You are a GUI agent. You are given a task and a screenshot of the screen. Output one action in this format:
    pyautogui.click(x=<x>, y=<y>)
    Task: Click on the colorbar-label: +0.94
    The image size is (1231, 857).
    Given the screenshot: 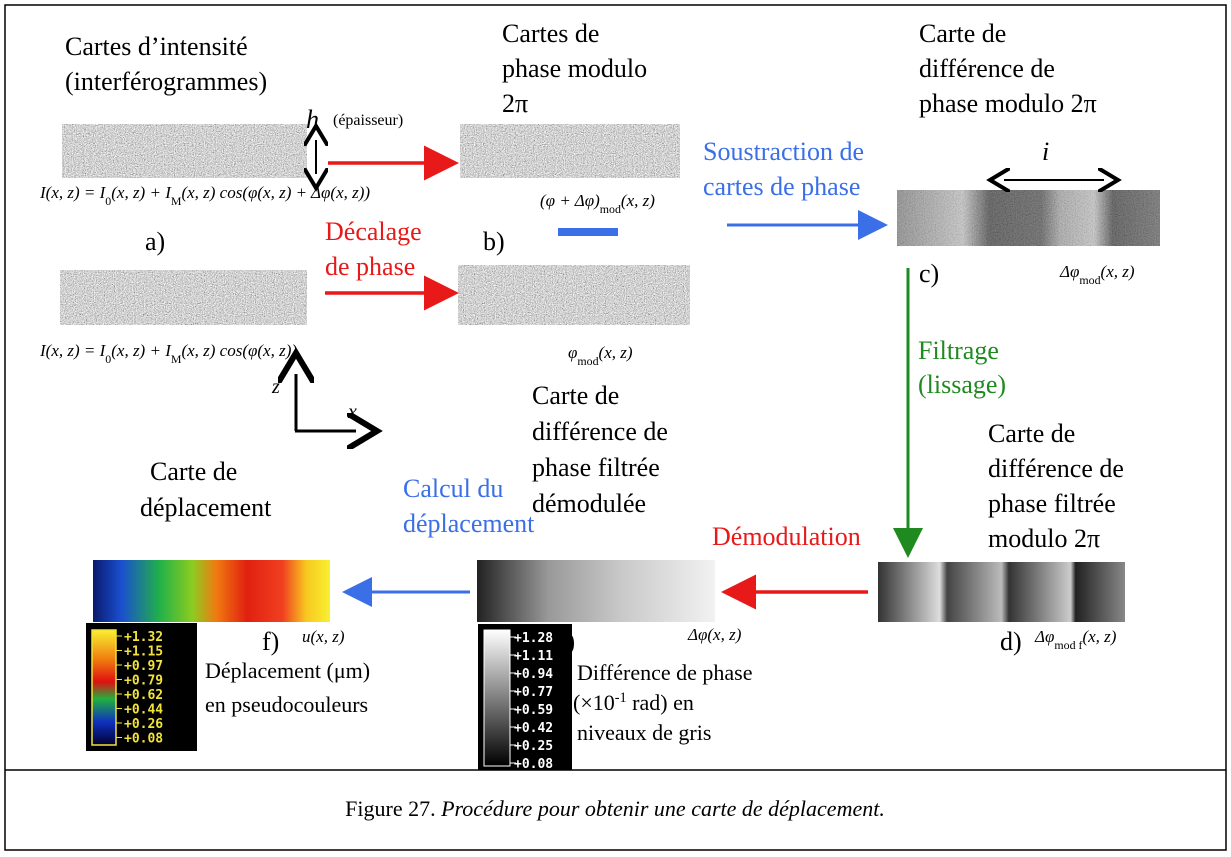 What is the action you would take?
    pyautogui.click(x=533, y=674)
    